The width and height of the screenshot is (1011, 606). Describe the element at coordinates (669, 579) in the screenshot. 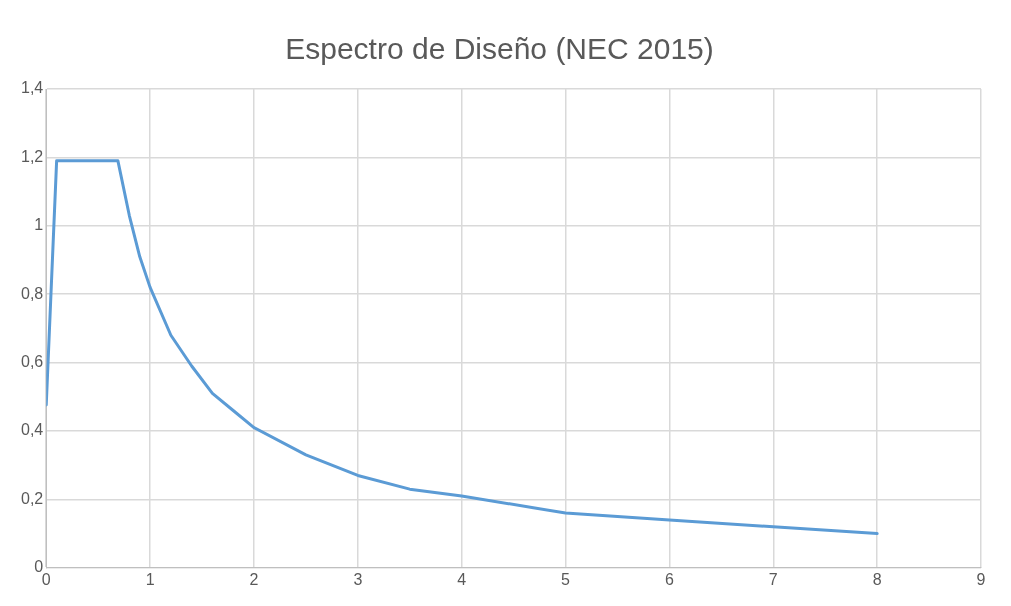

I see `x-tick-label: 6` at that location.